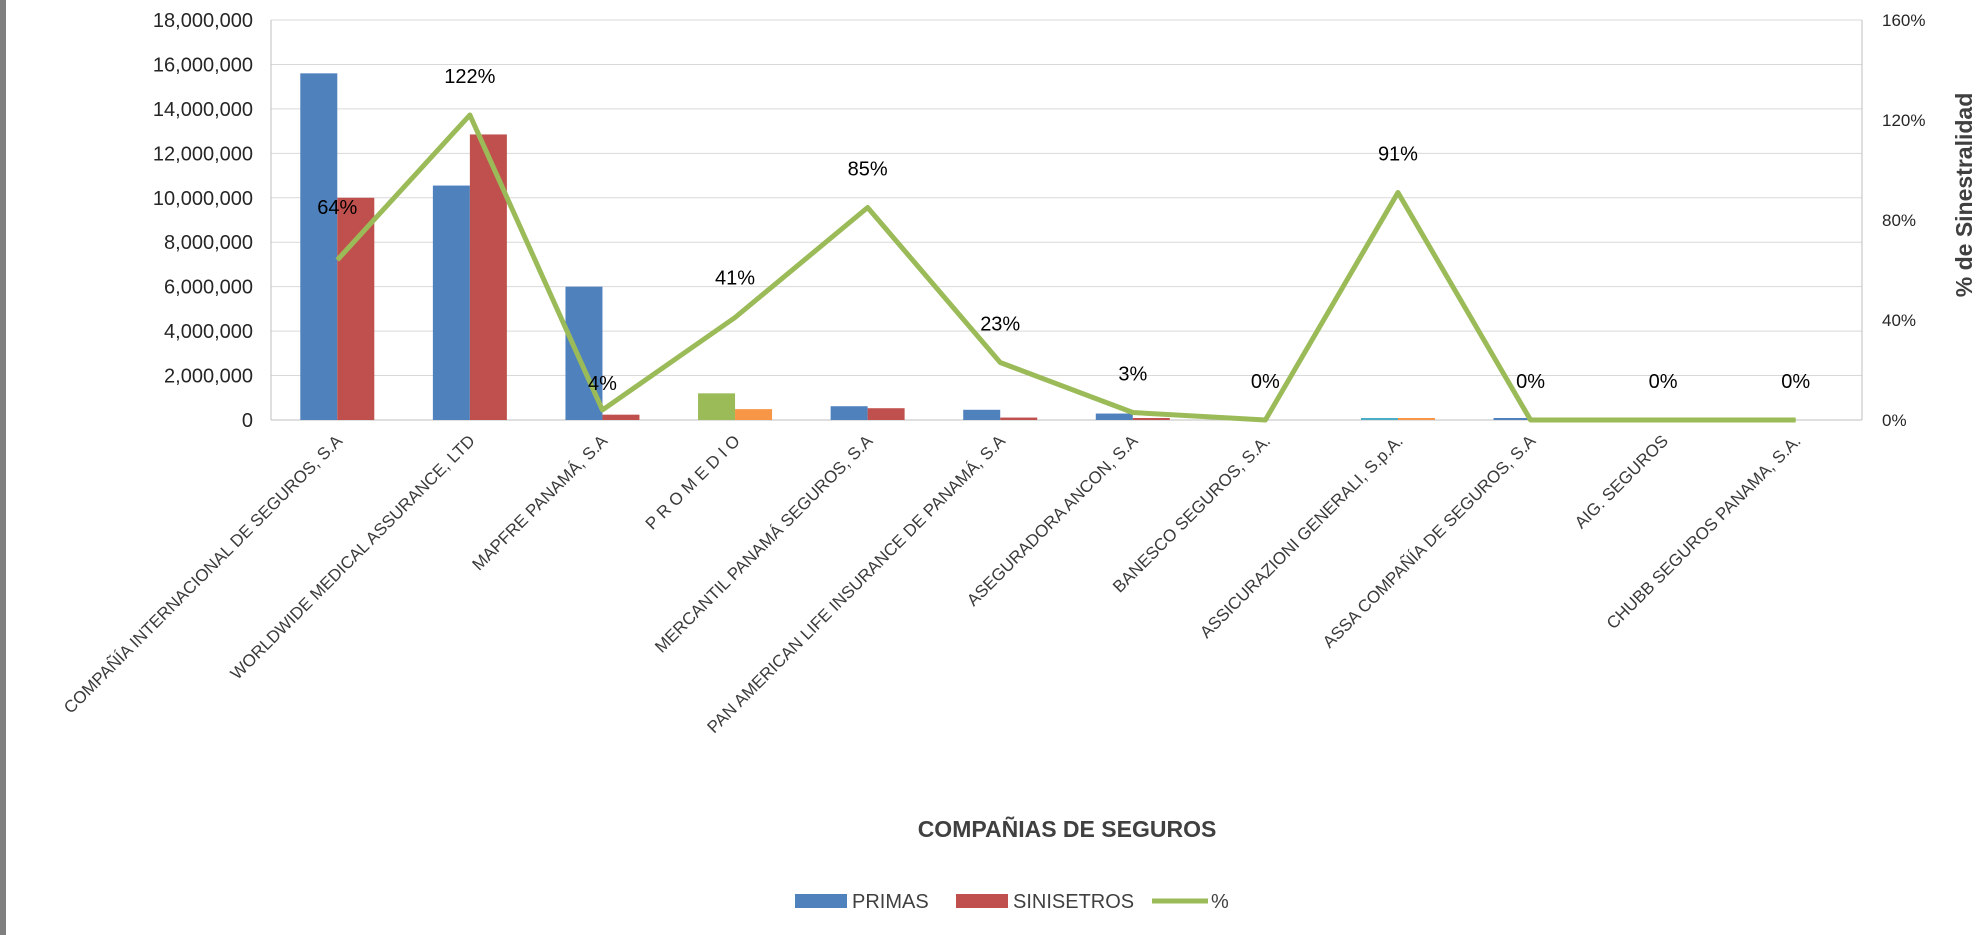  I want to click on percent-data-label: 64%, so click(337, 208).